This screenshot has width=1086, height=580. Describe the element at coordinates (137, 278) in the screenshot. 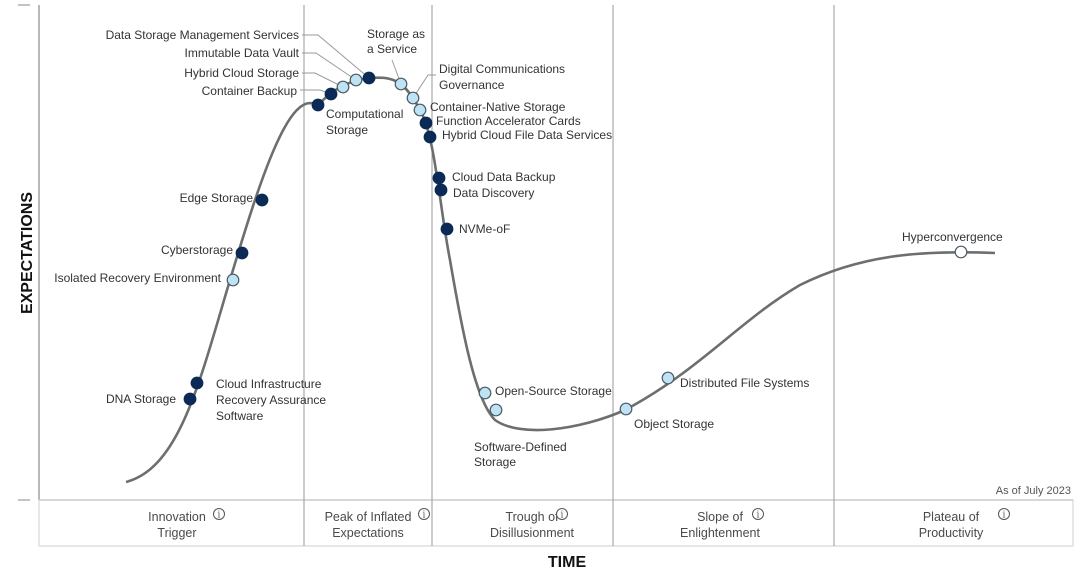

I see `label-isolated-recovery-environment: Isolated Recovery Environment` at that location.